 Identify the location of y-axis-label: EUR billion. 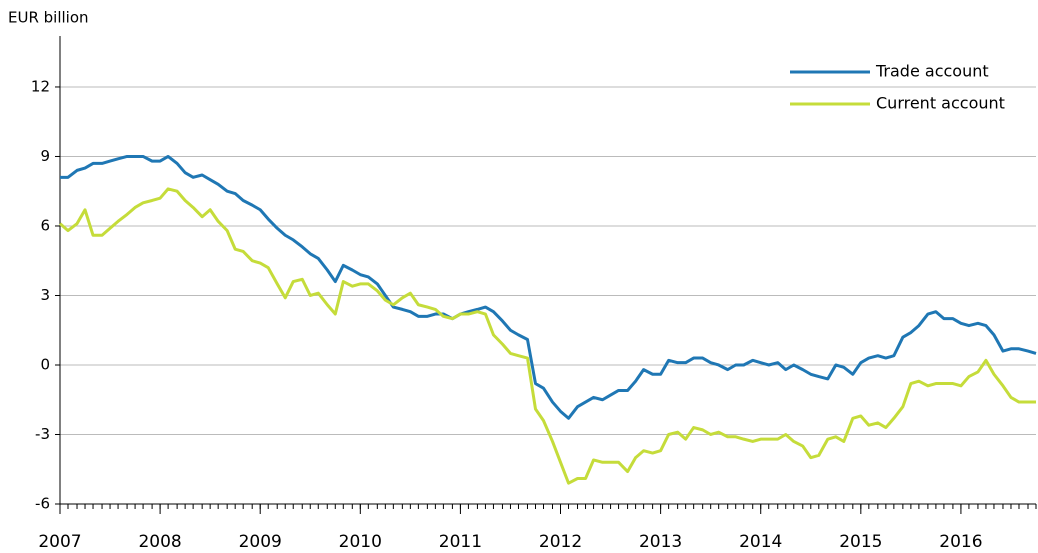
(48, 18).